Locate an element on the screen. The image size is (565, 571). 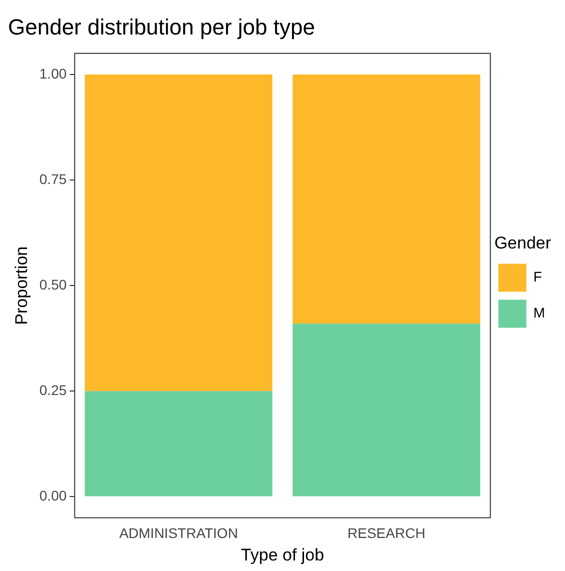
legend-label: M is located at coordinates (539, 312).